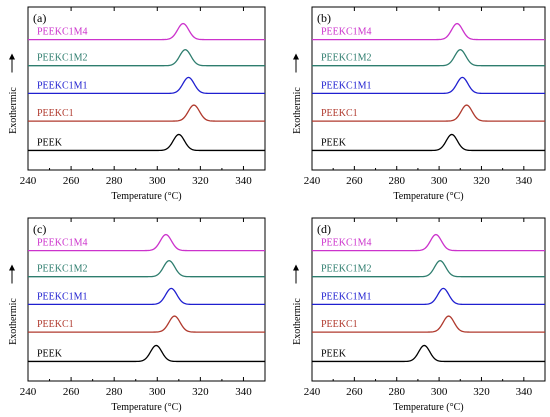 Image resolution: width=550 pixels, height=417 pixels. Describe the element at coordinates (39, 18) in the screenshot. I see `panel-label: (a)` at that location.